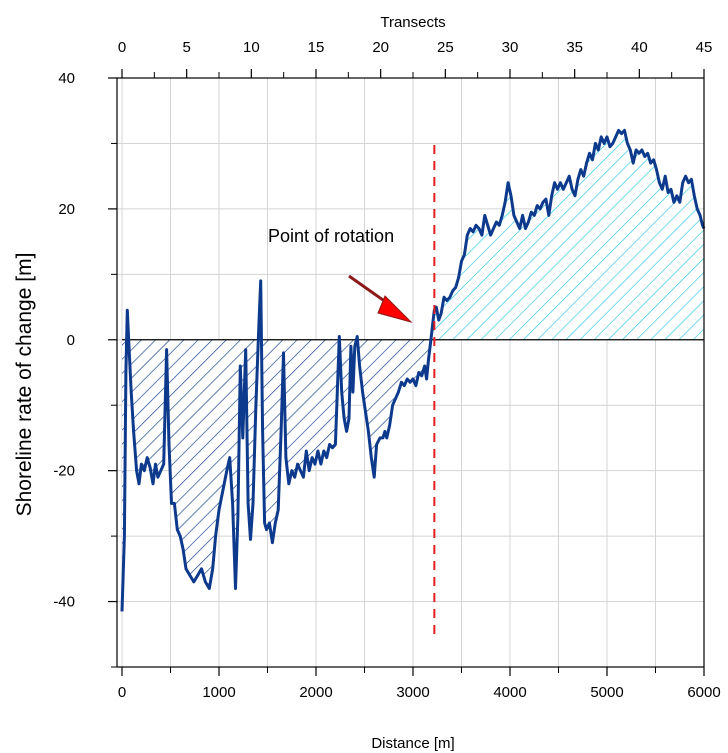  I want to click on top-tick-label: 35, so click(574, 47).